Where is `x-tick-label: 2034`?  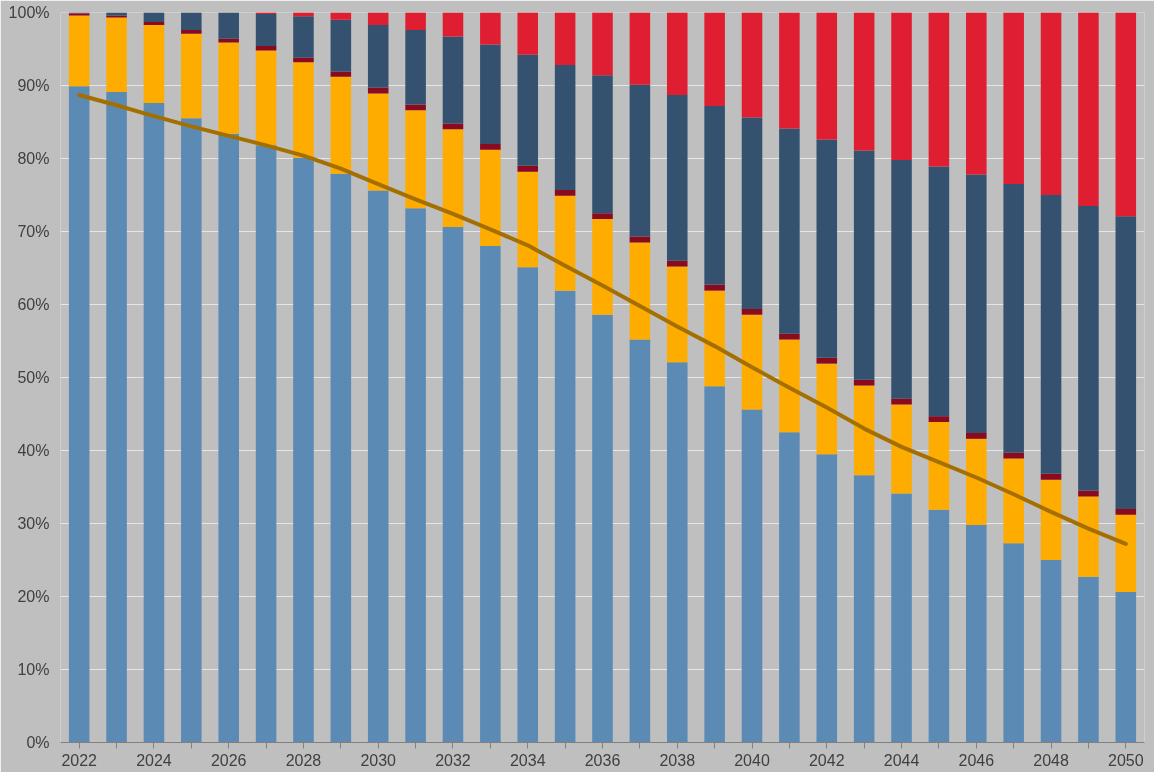
x-tick-label: 2034 is located at coordinates (527, 760).